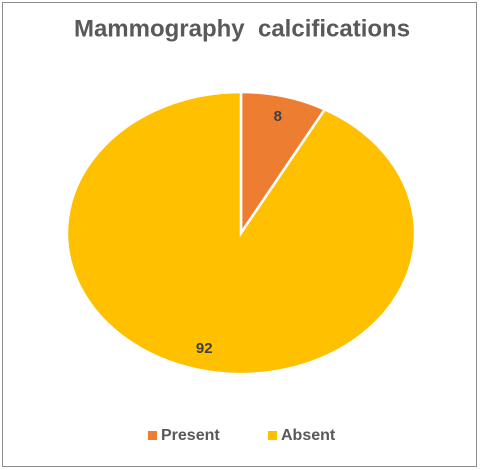 The width and height of the screenshot is (480, 470). I want to click on legend-label: Absent, so click(308, 435).